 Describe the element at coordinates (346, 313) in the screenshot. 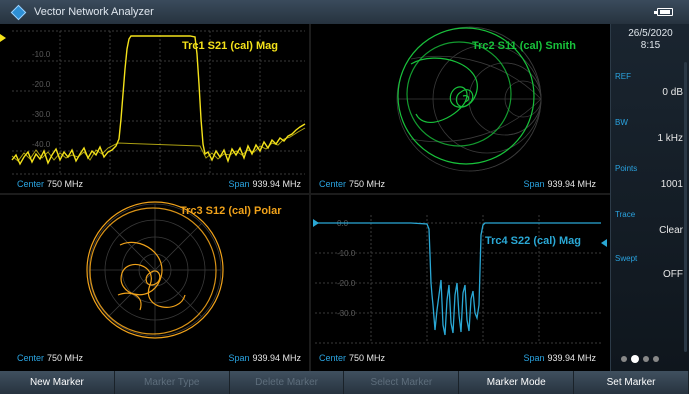

I see `trace4-ytick: -30.0` at that location.